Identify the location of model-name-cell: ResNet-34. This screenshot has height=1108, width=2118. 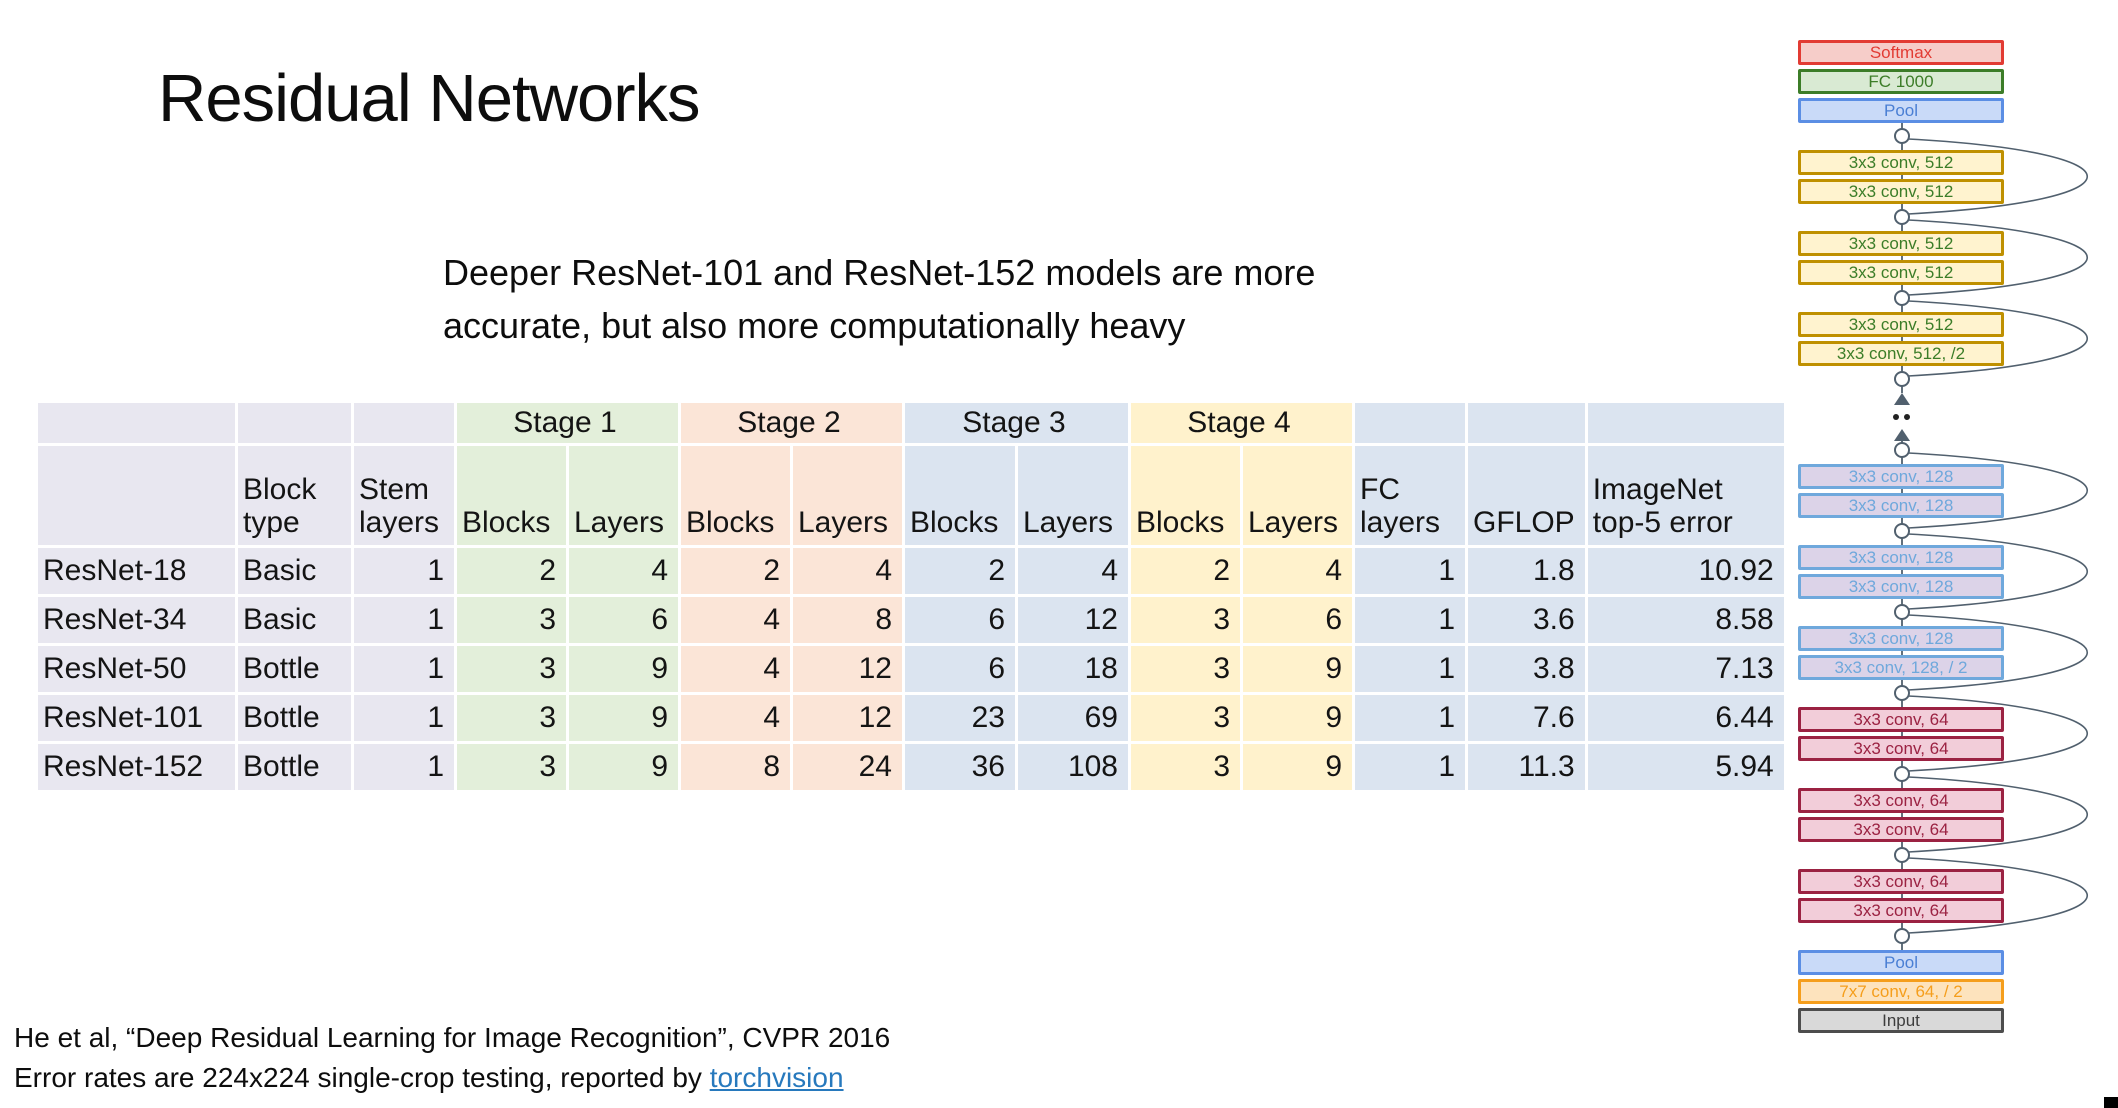
(136, 620).